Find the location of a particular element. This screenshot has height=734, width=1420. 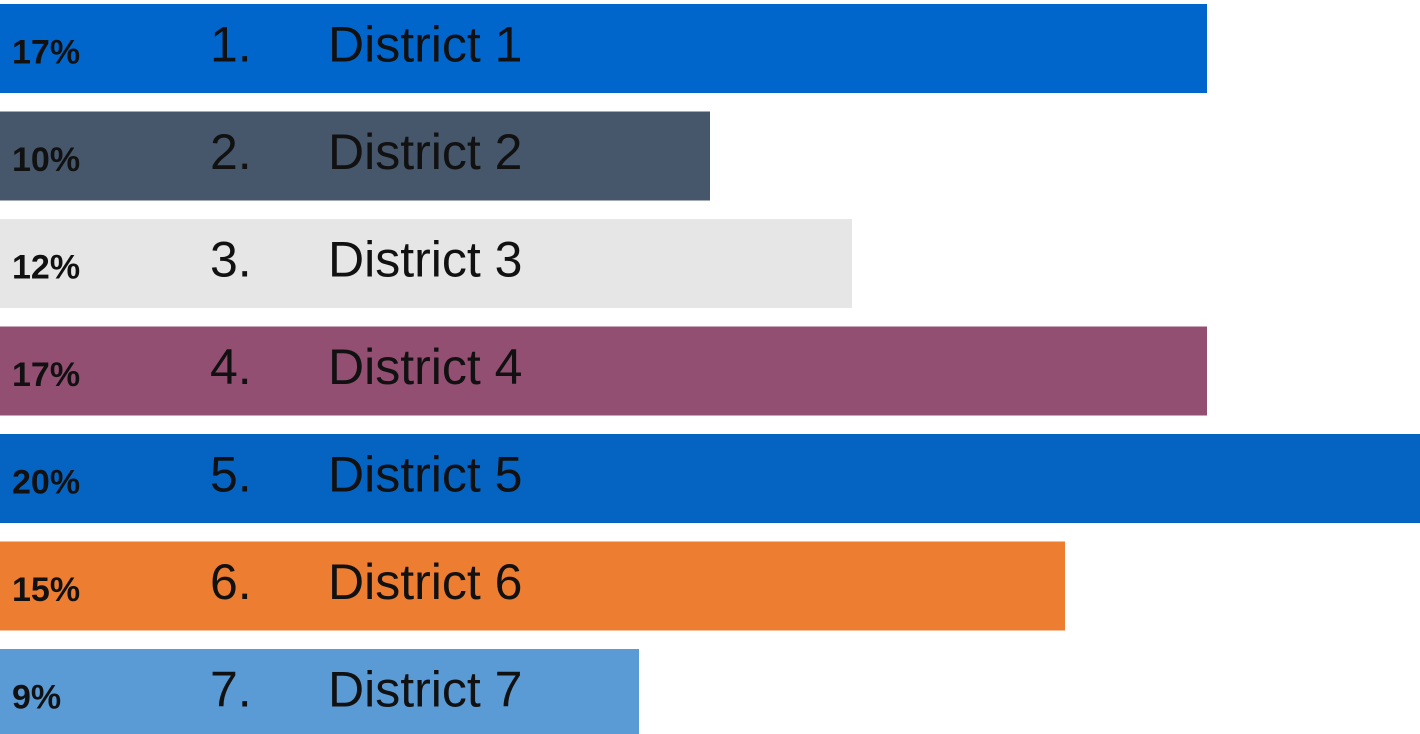

category-label: District 3 is located at coordinates (425, 260).